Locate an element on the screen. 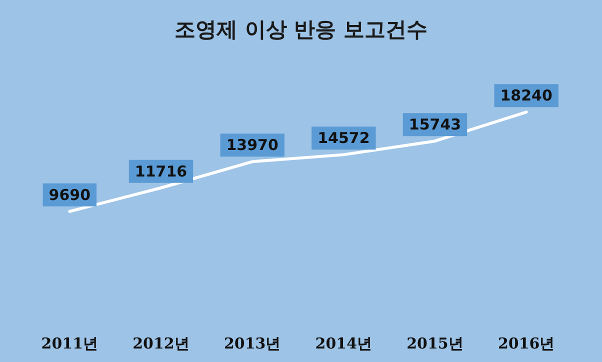 The width and height of the screenshot is (602, 362). x-tick-label: 2013년 is located at coordinates (252, 343).